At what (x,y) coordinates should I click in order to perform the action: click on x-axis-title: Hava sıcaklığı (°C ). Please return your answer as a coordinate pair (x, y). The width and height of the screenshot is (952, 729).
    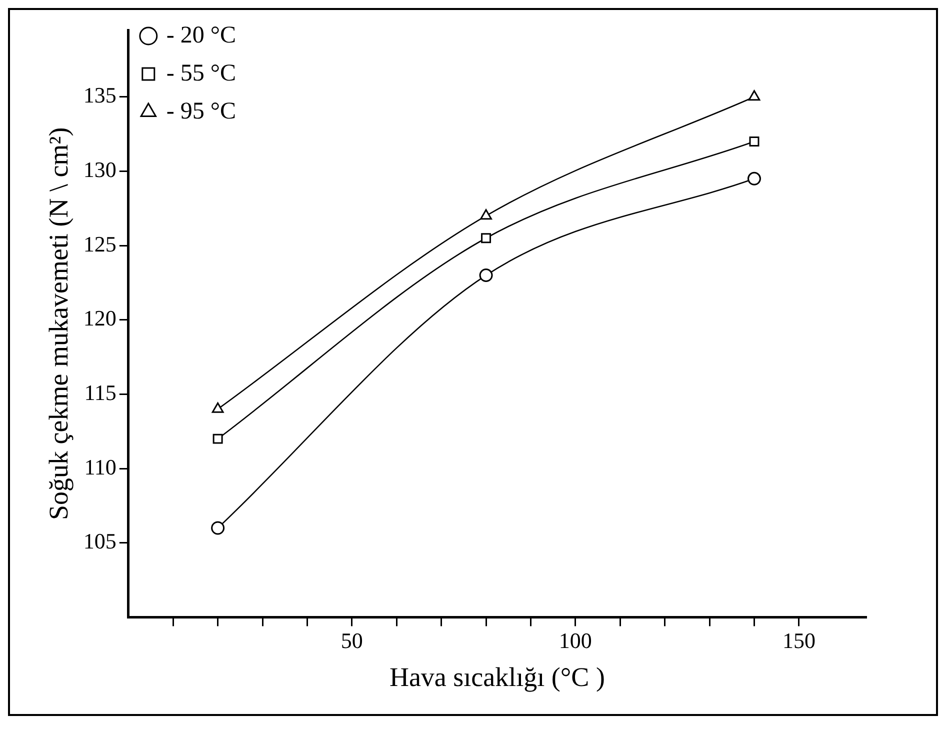
    Looking at the image, I should click on (497, 677).